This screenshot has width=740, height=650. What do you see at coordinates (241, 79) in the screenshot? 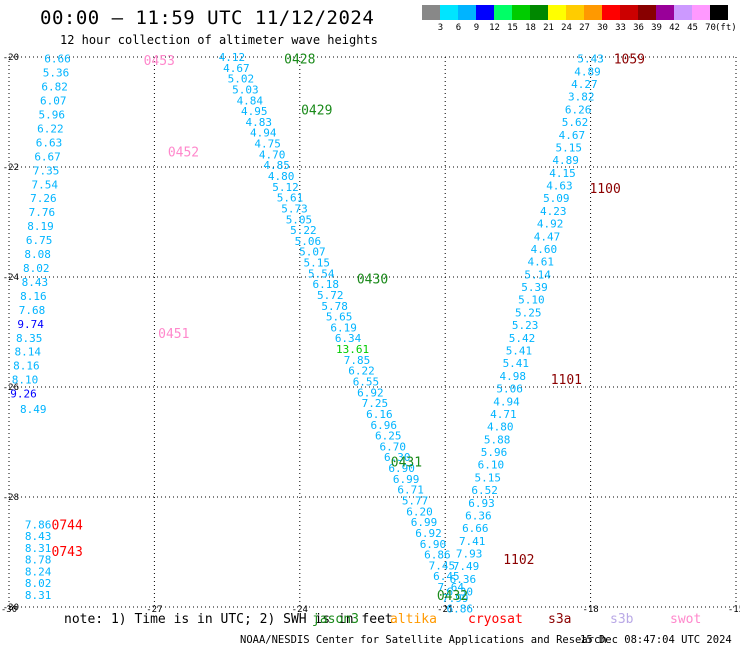
I see `swh-value: 5.02` at bounding box center [241, 79].